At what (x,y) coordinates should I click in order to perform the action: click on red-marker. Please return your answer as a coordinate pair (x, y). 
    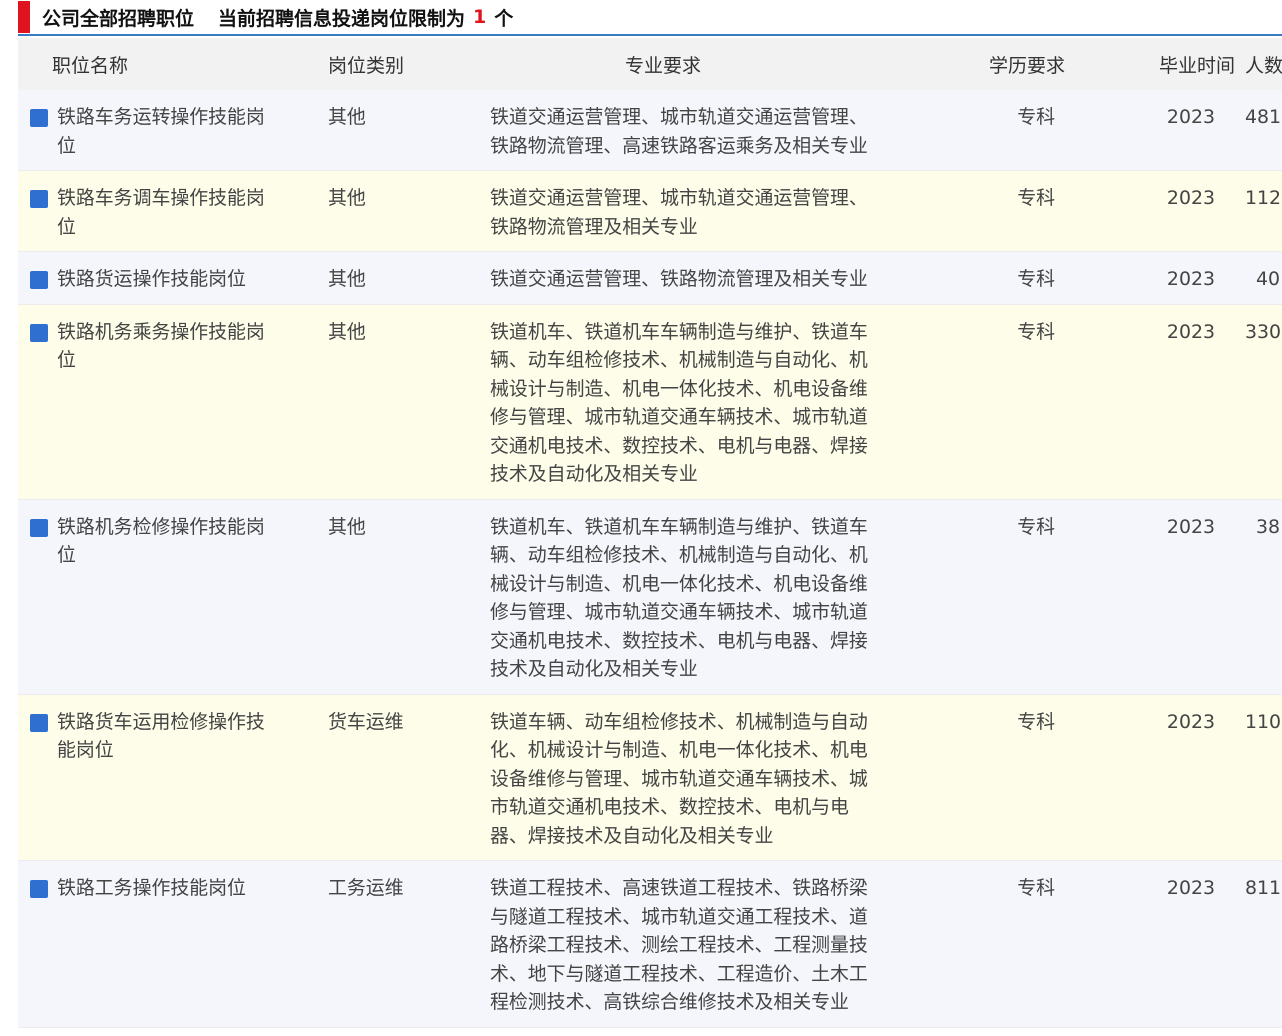
    Looking at the image, I should click on (24, 17).